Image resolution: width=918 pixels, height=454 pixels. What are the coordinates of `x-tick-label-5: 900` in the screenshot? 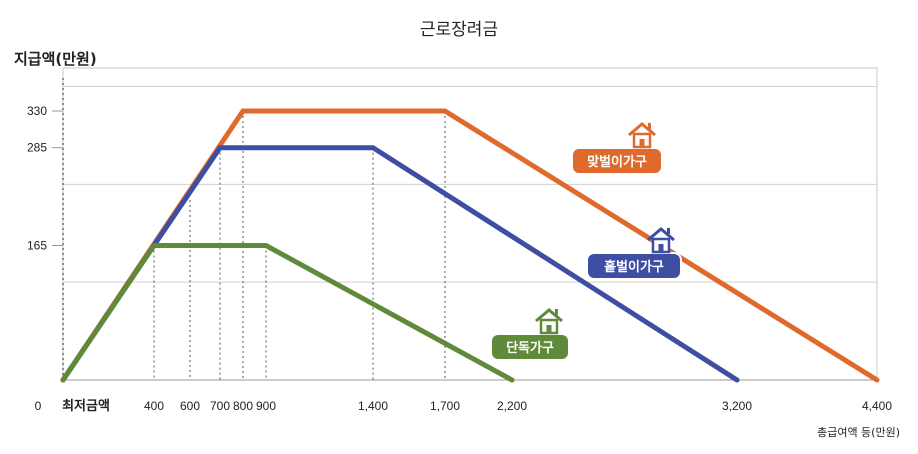 It's located at (266, 406).